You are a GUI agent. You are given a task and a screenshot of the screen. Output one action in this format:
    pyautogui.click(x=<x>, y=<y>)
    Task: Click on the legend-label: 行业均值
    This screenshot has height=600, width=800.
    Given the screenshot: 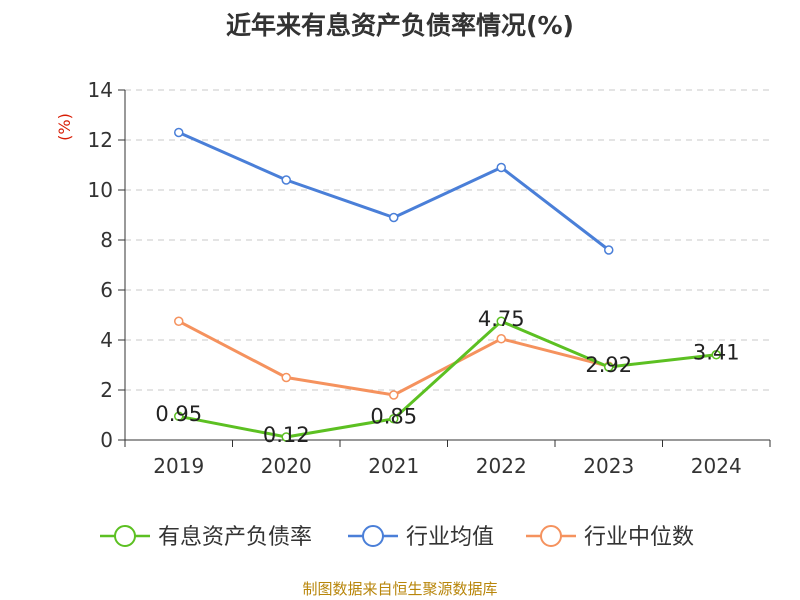 What is the action you would take?
    pyautogui.click(x=450, y=537)
    